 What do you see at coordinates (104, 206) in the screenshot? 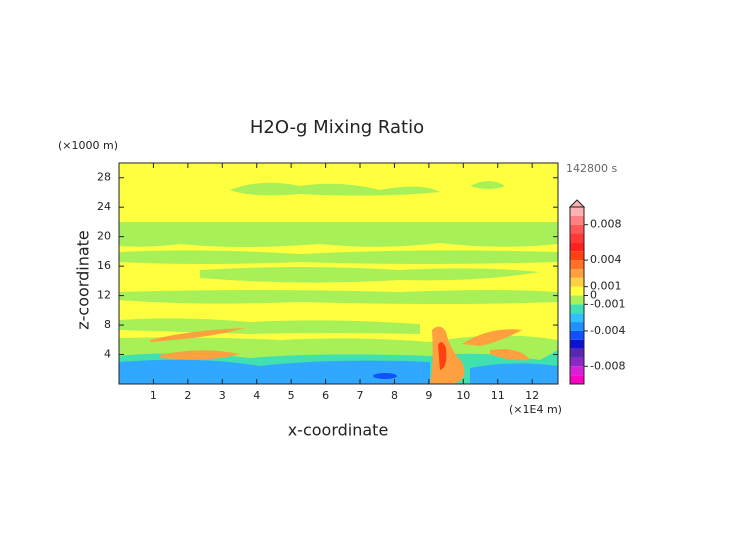
I see `y-tick-label: 24` at bounding box center [104, 206].